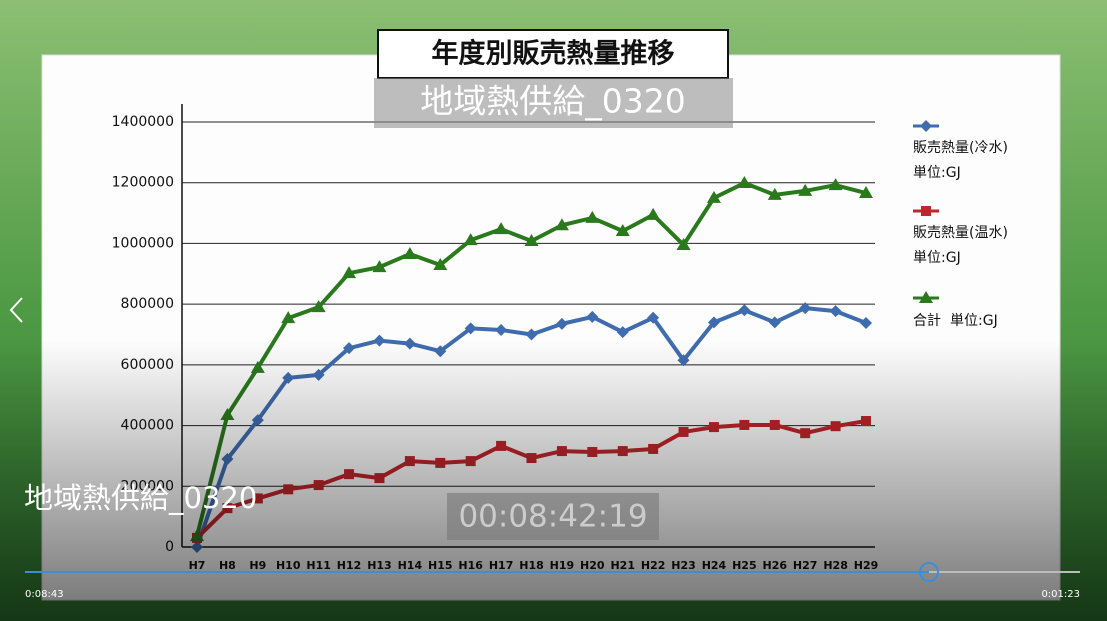  I want to click on legend-label: 販売熱量(温水), so click(960, 233).